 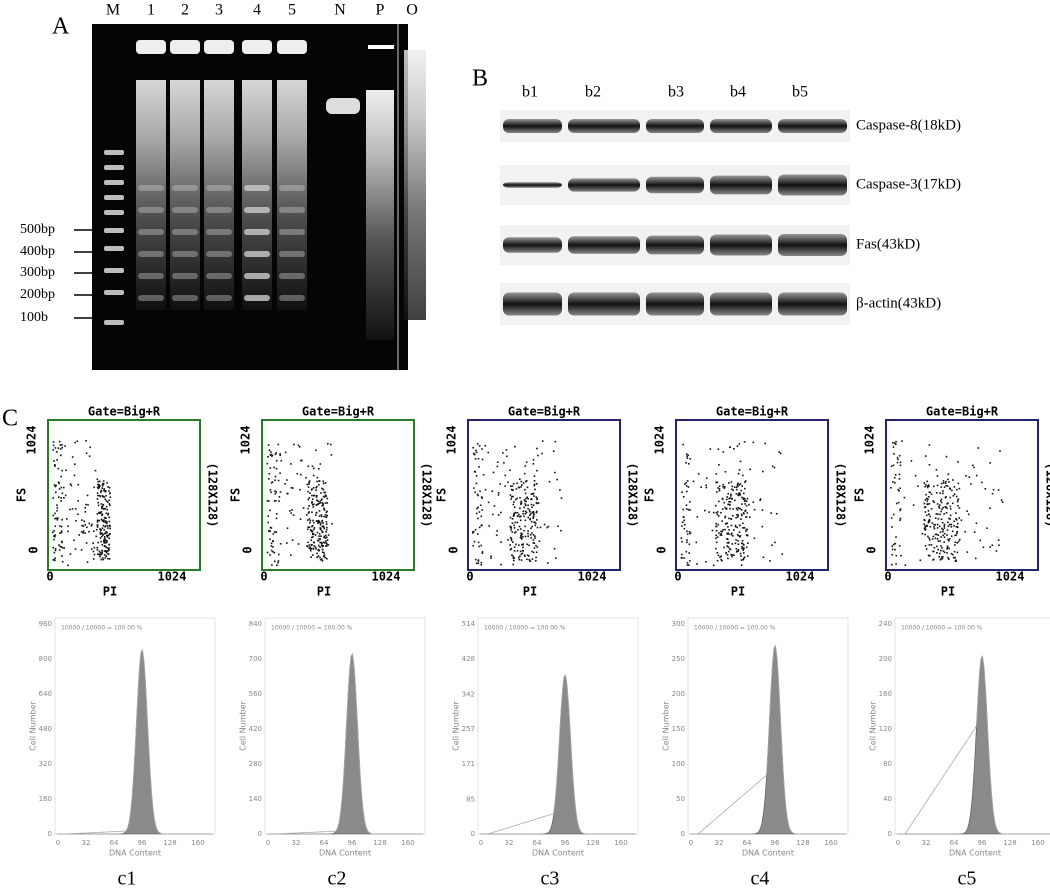 What do you see at coordinates (887, 799) in the screenshot?
I see `y-tick-label: 40` at bounding box center [887, 799].